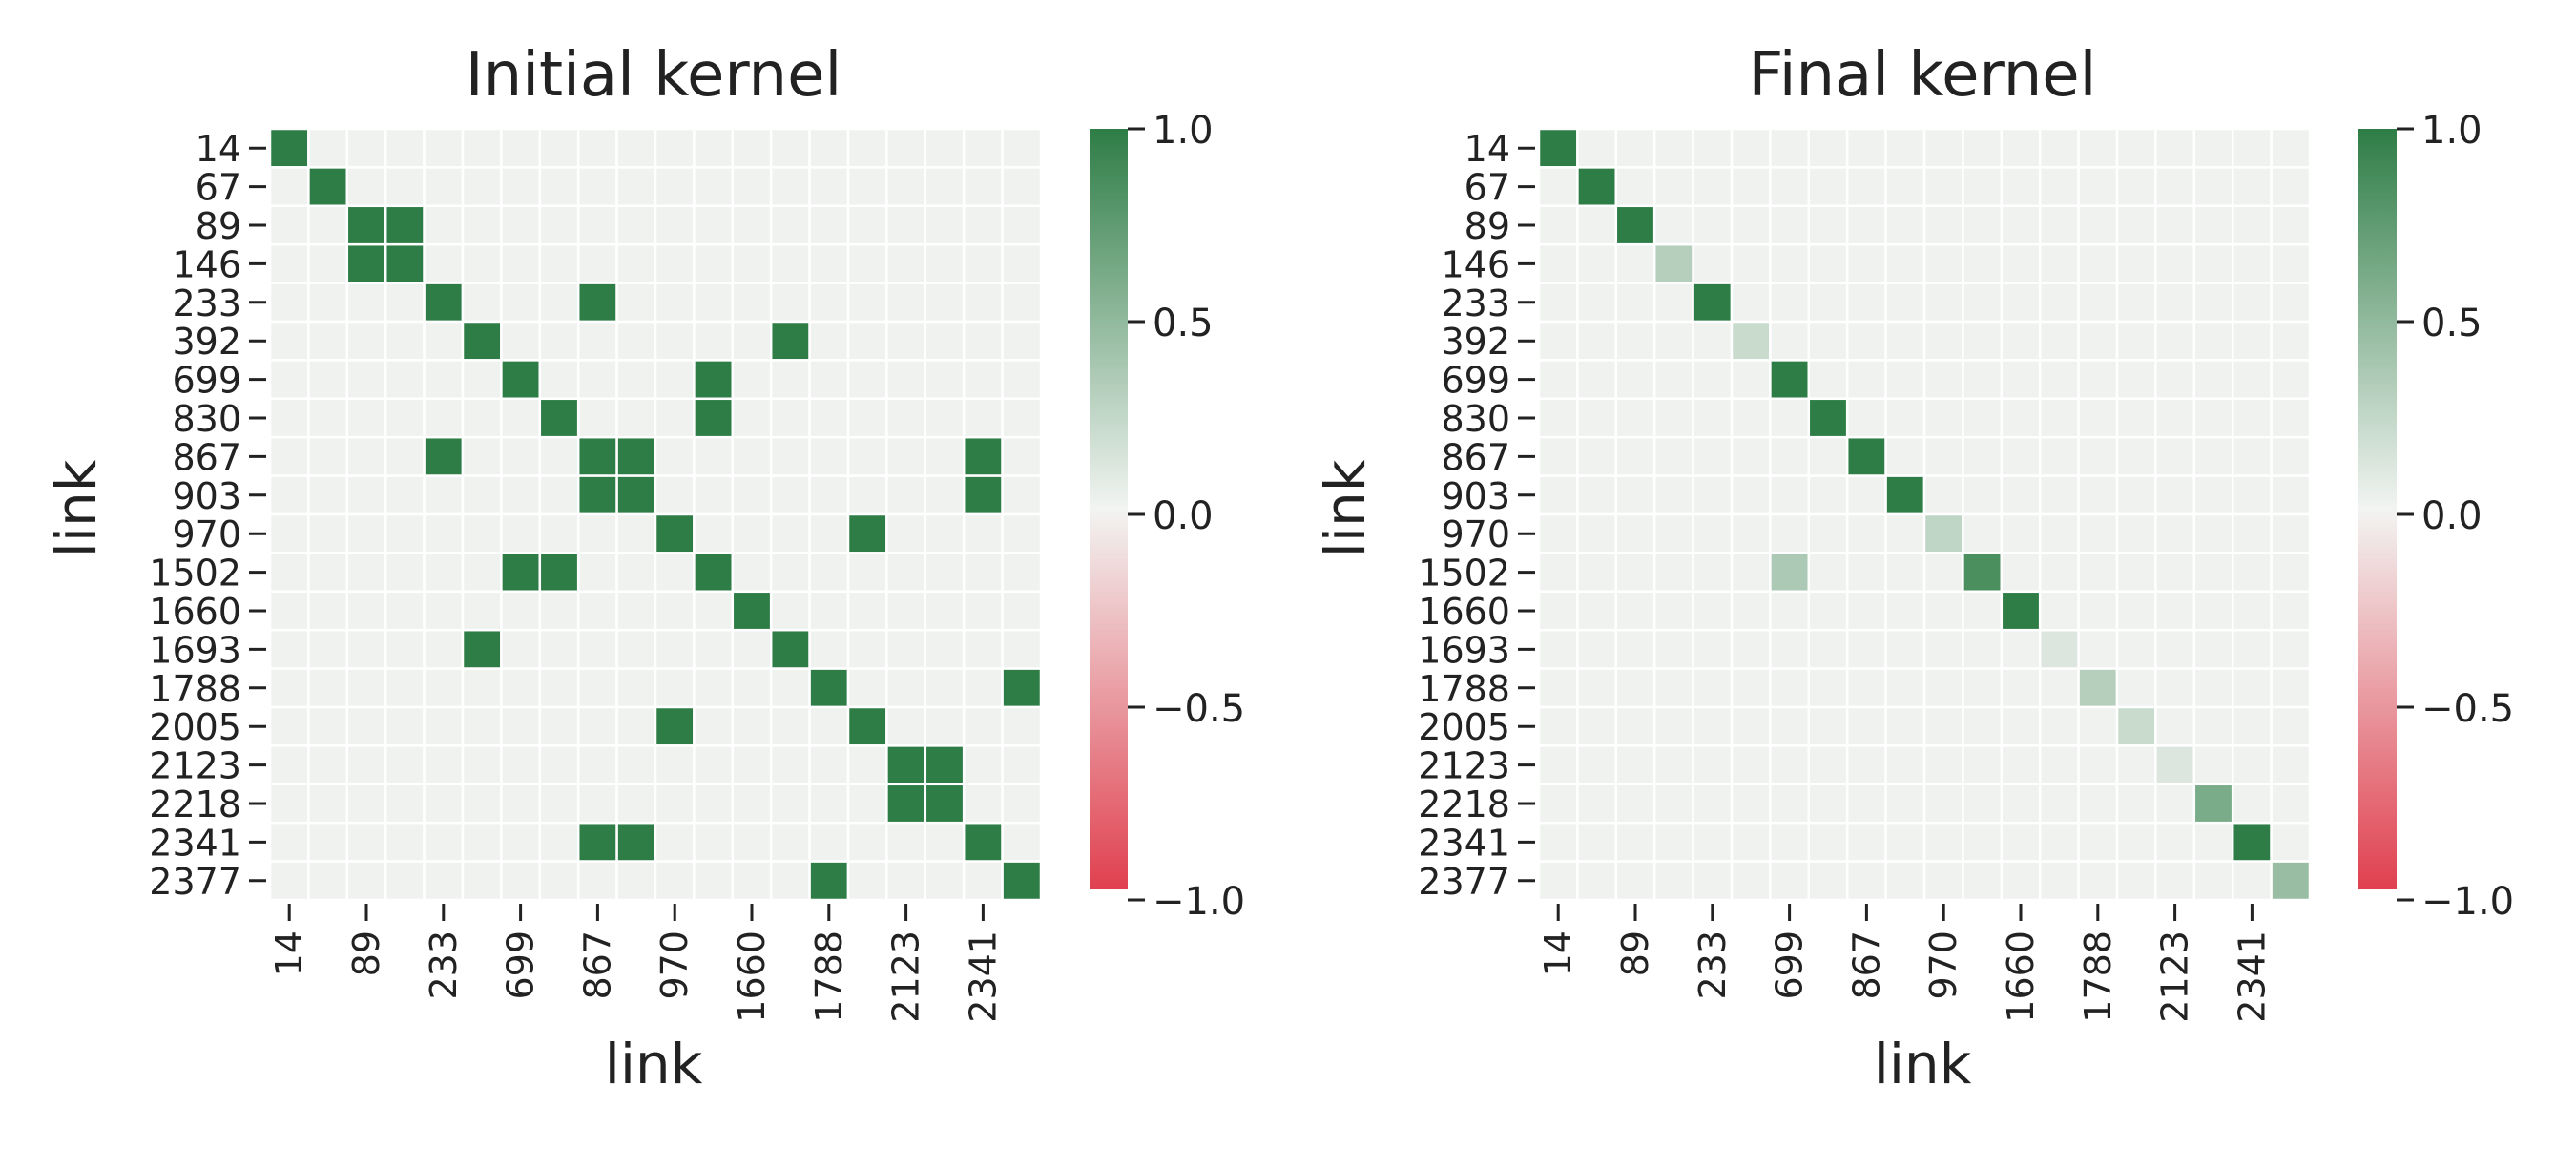 The image size is (2576, 1149). What do you see at coordinates (289, 953) in the screenshot?
I see `x-tick-label: 14` at bounding box center [289, 953].